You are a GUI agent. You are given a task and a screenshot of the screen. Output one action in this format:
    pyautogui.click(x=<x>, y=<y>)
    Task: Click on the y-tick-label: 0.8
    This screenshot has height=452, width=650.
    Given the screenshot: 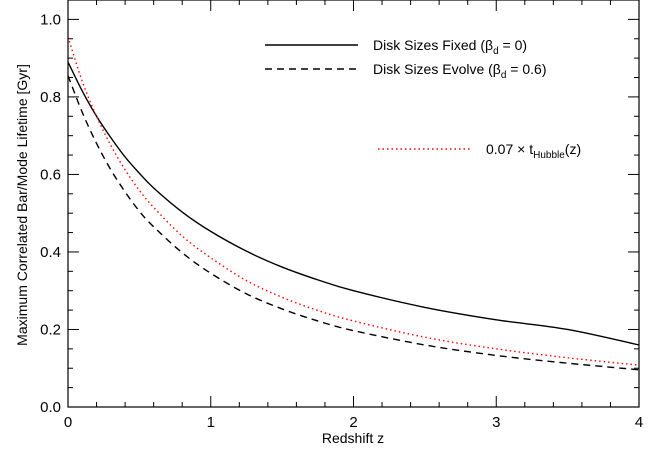 What is the action you would take?
    pyautogui.click(x=50, y=97)
    